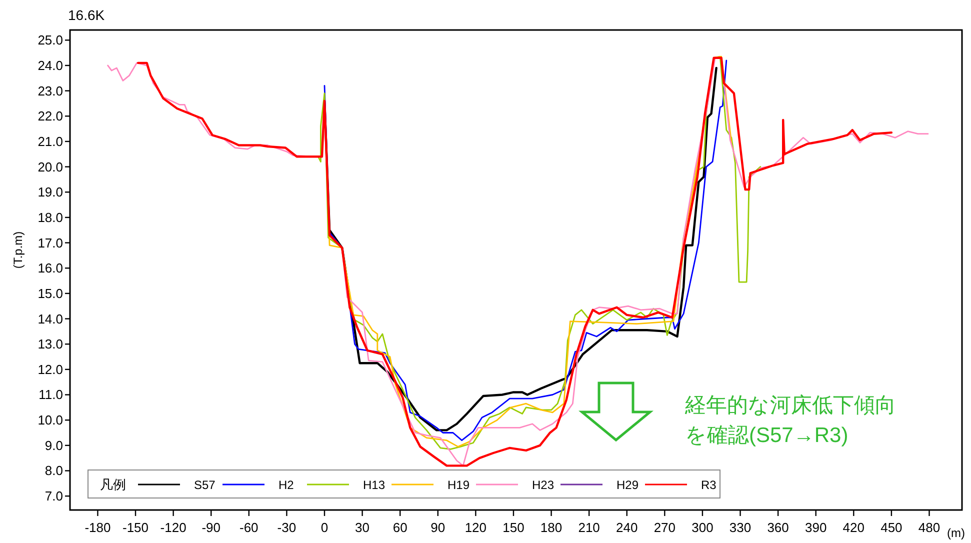  What do you see at coordinates (50, 217) in the screenshot?
I see `y-tick-label: 18.0` at bounding box center [50, 217].